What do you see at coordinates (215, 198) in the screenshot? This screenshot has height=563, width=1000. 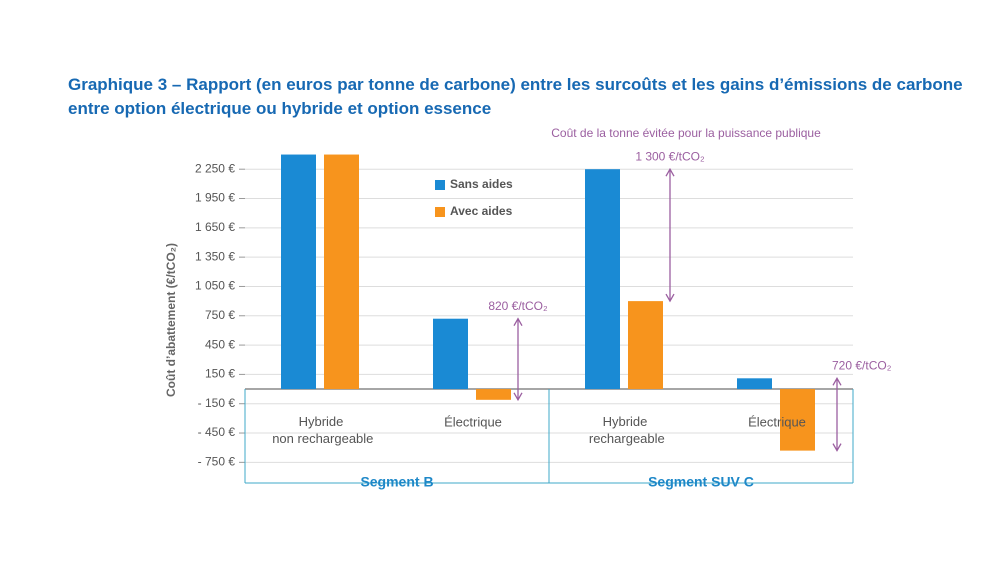 I see `y-tick-label: 1 950 €` at bounding box center [215, 198].